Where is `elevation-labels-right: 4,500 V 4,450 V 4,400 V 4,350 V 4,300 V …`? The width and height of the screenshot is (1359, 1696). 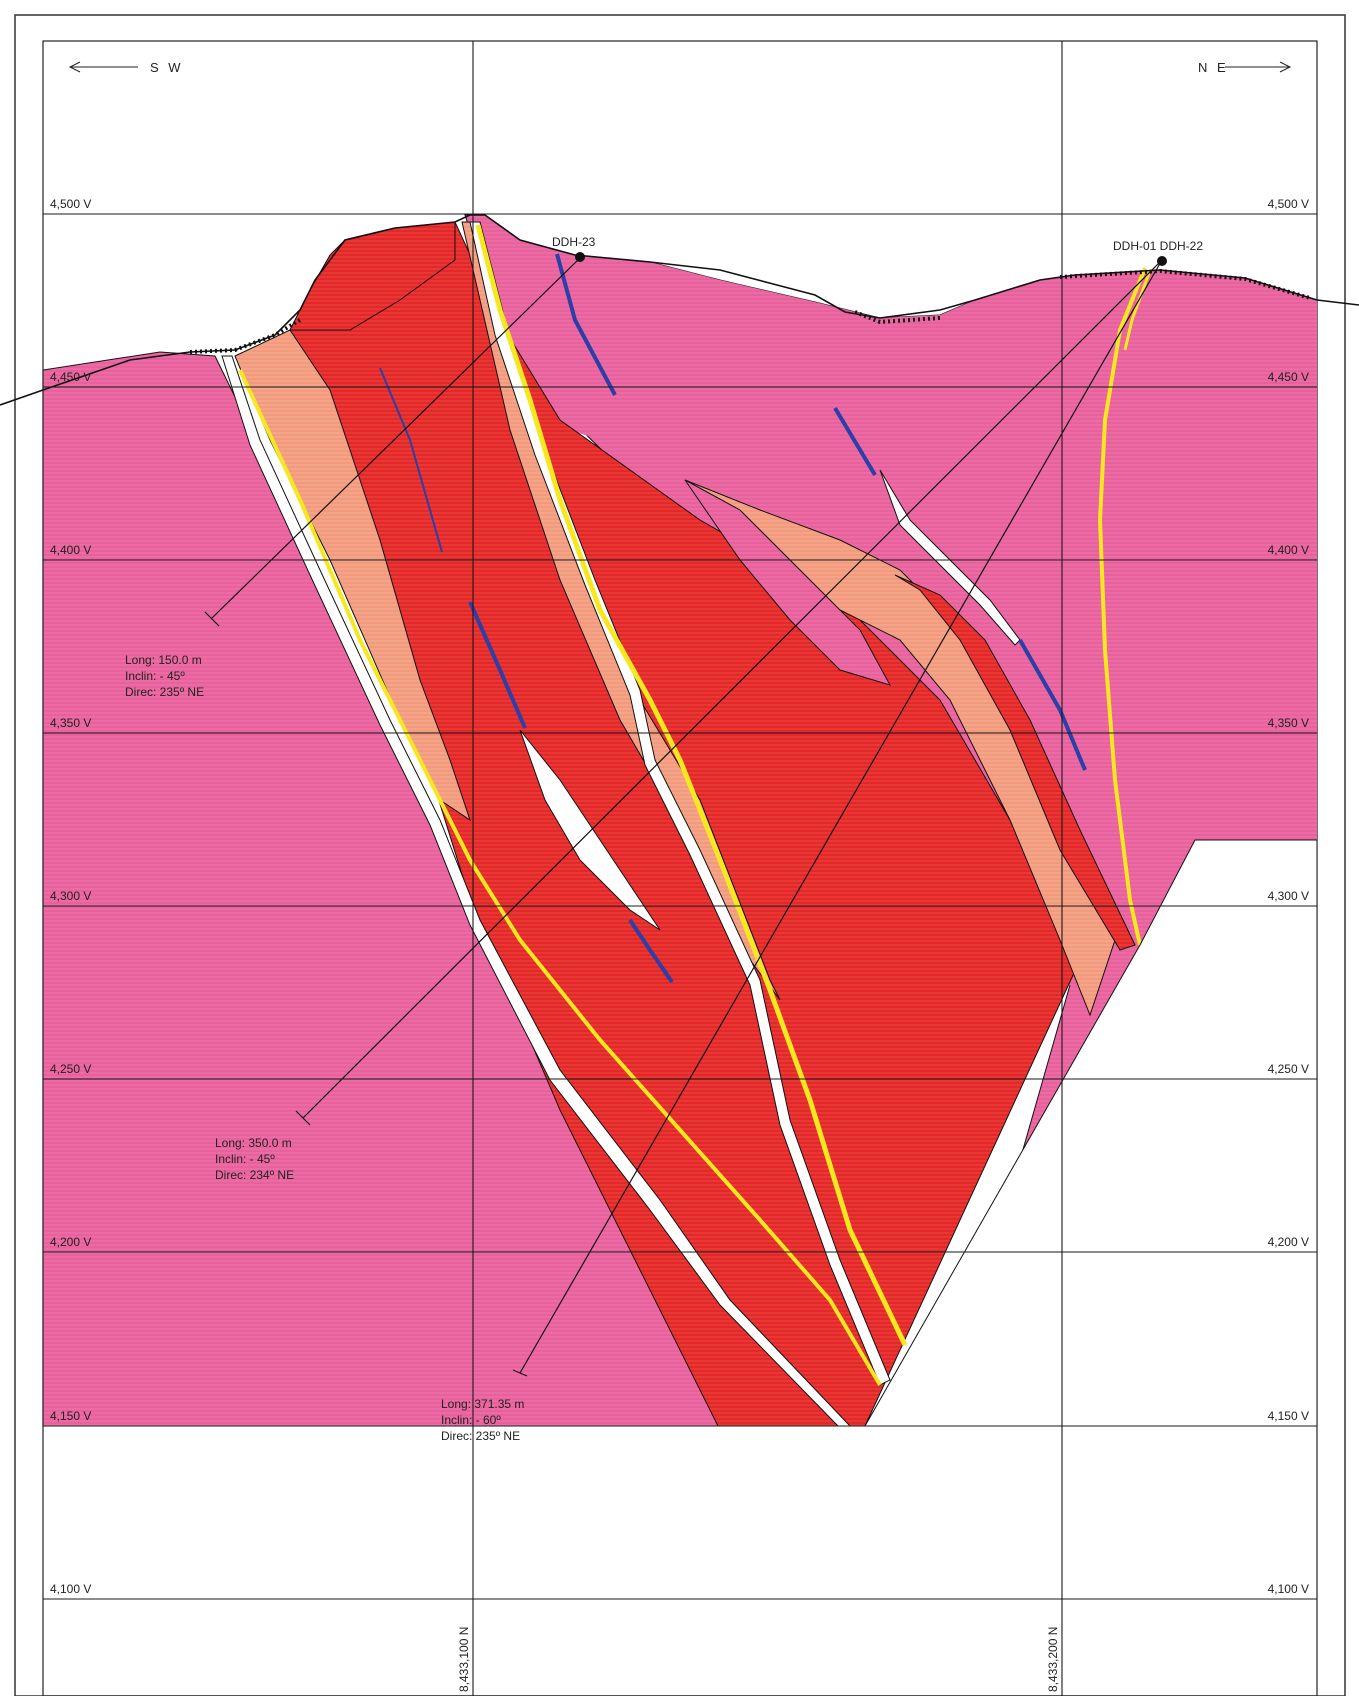 elevation-labels-right: 4,500 V 4,450 V 4,400 V 4,350 V 4,300 V … is located at coordinates (1288, 896).